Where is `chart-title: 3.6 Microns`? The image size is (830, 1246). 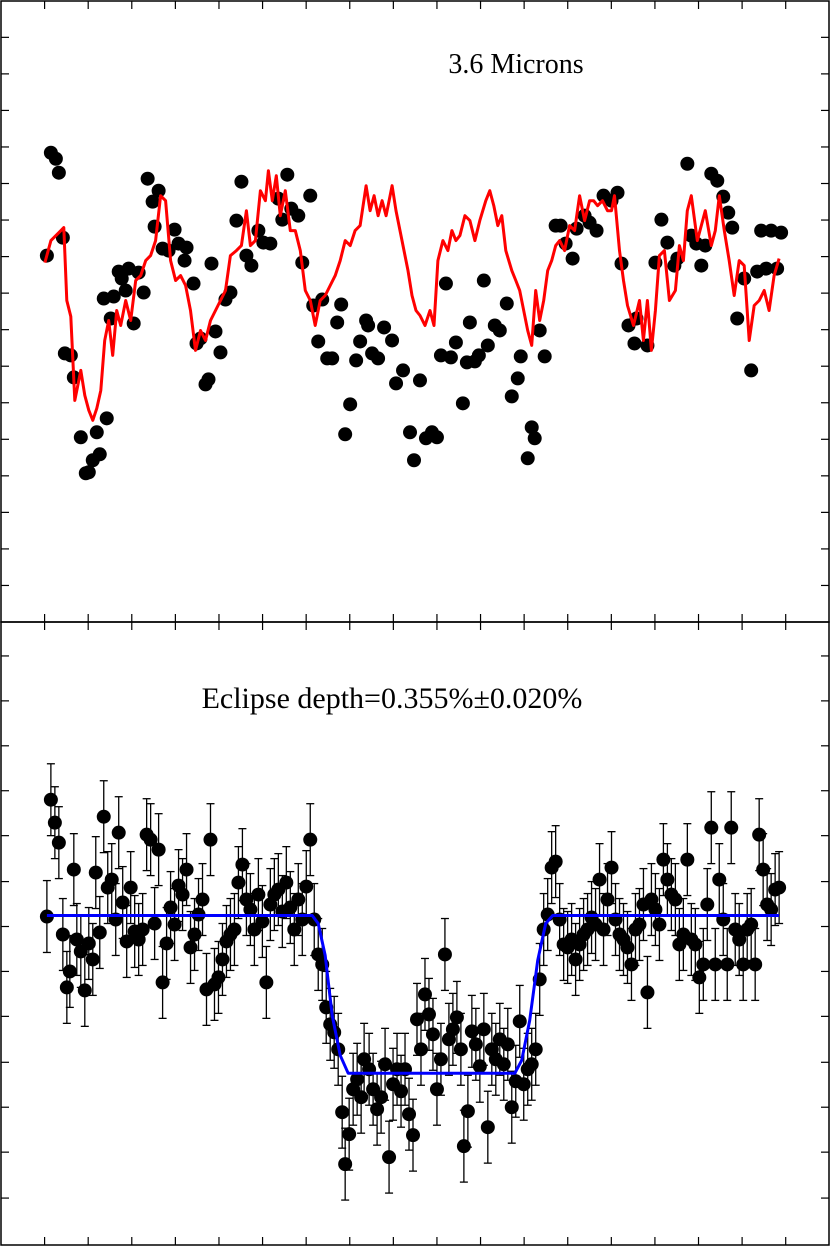
chart-title: 3.6 Microns is located at coordinates (515, 64).